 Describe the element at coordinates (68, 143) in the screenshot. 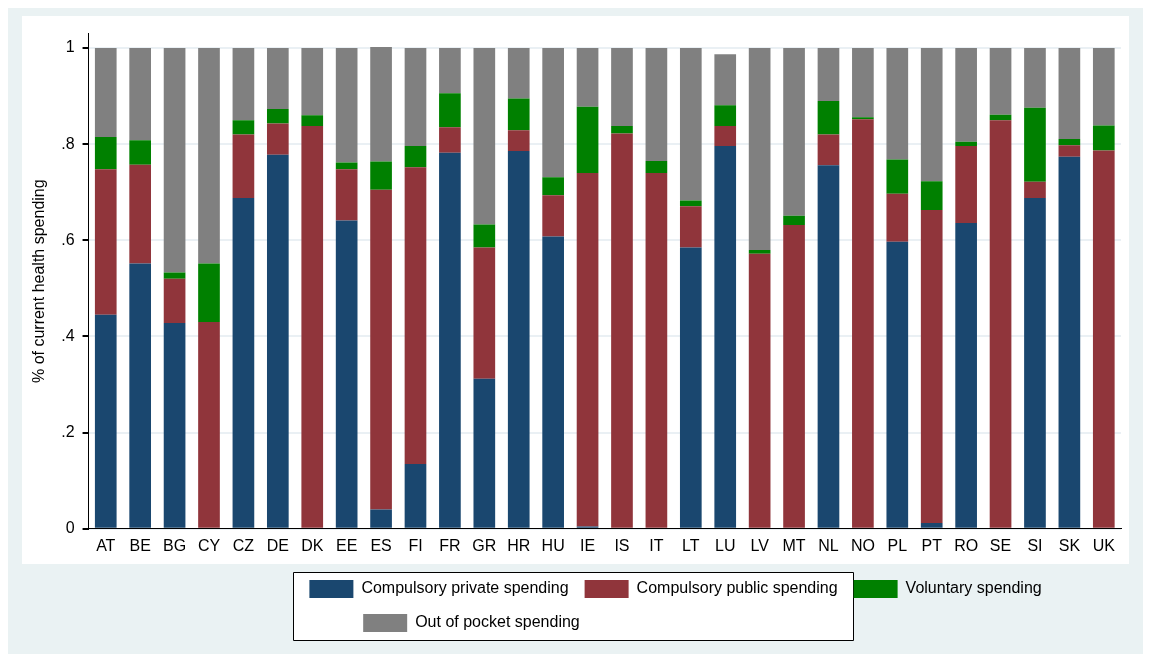

I see `y-tick-label: .8` at that location.